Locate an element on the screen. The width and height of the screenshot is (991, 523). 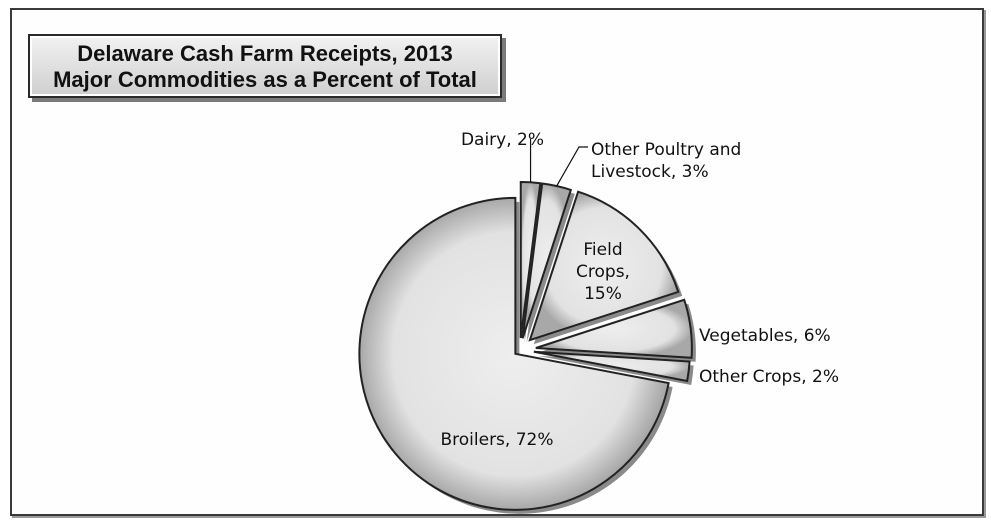
slice-label-line: Crops, is located at coordinates (603, 272).